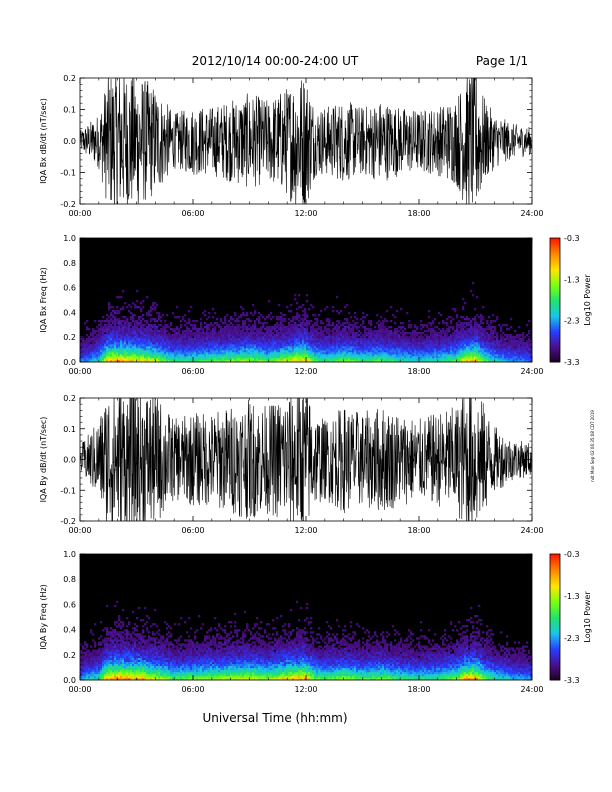 This screenshot has width=612, height=792. I want to click on colorbar-segment, so click(555, 245).